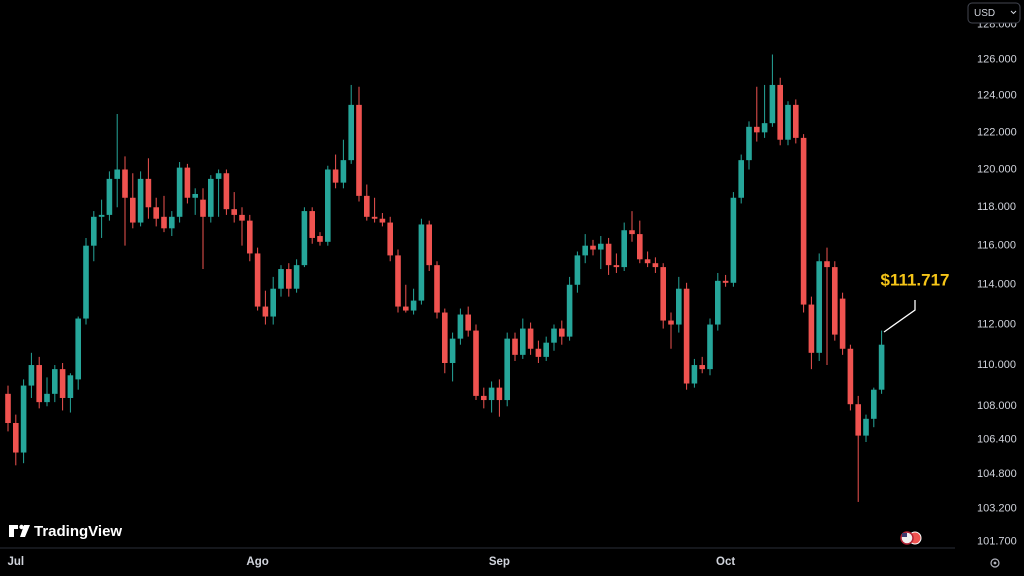 The height and width of the screenshot is (576, 1024). What do you see at coordinates (994, 13) in the screenshot?
I see `currency-button` at bounding box center [994, 13].